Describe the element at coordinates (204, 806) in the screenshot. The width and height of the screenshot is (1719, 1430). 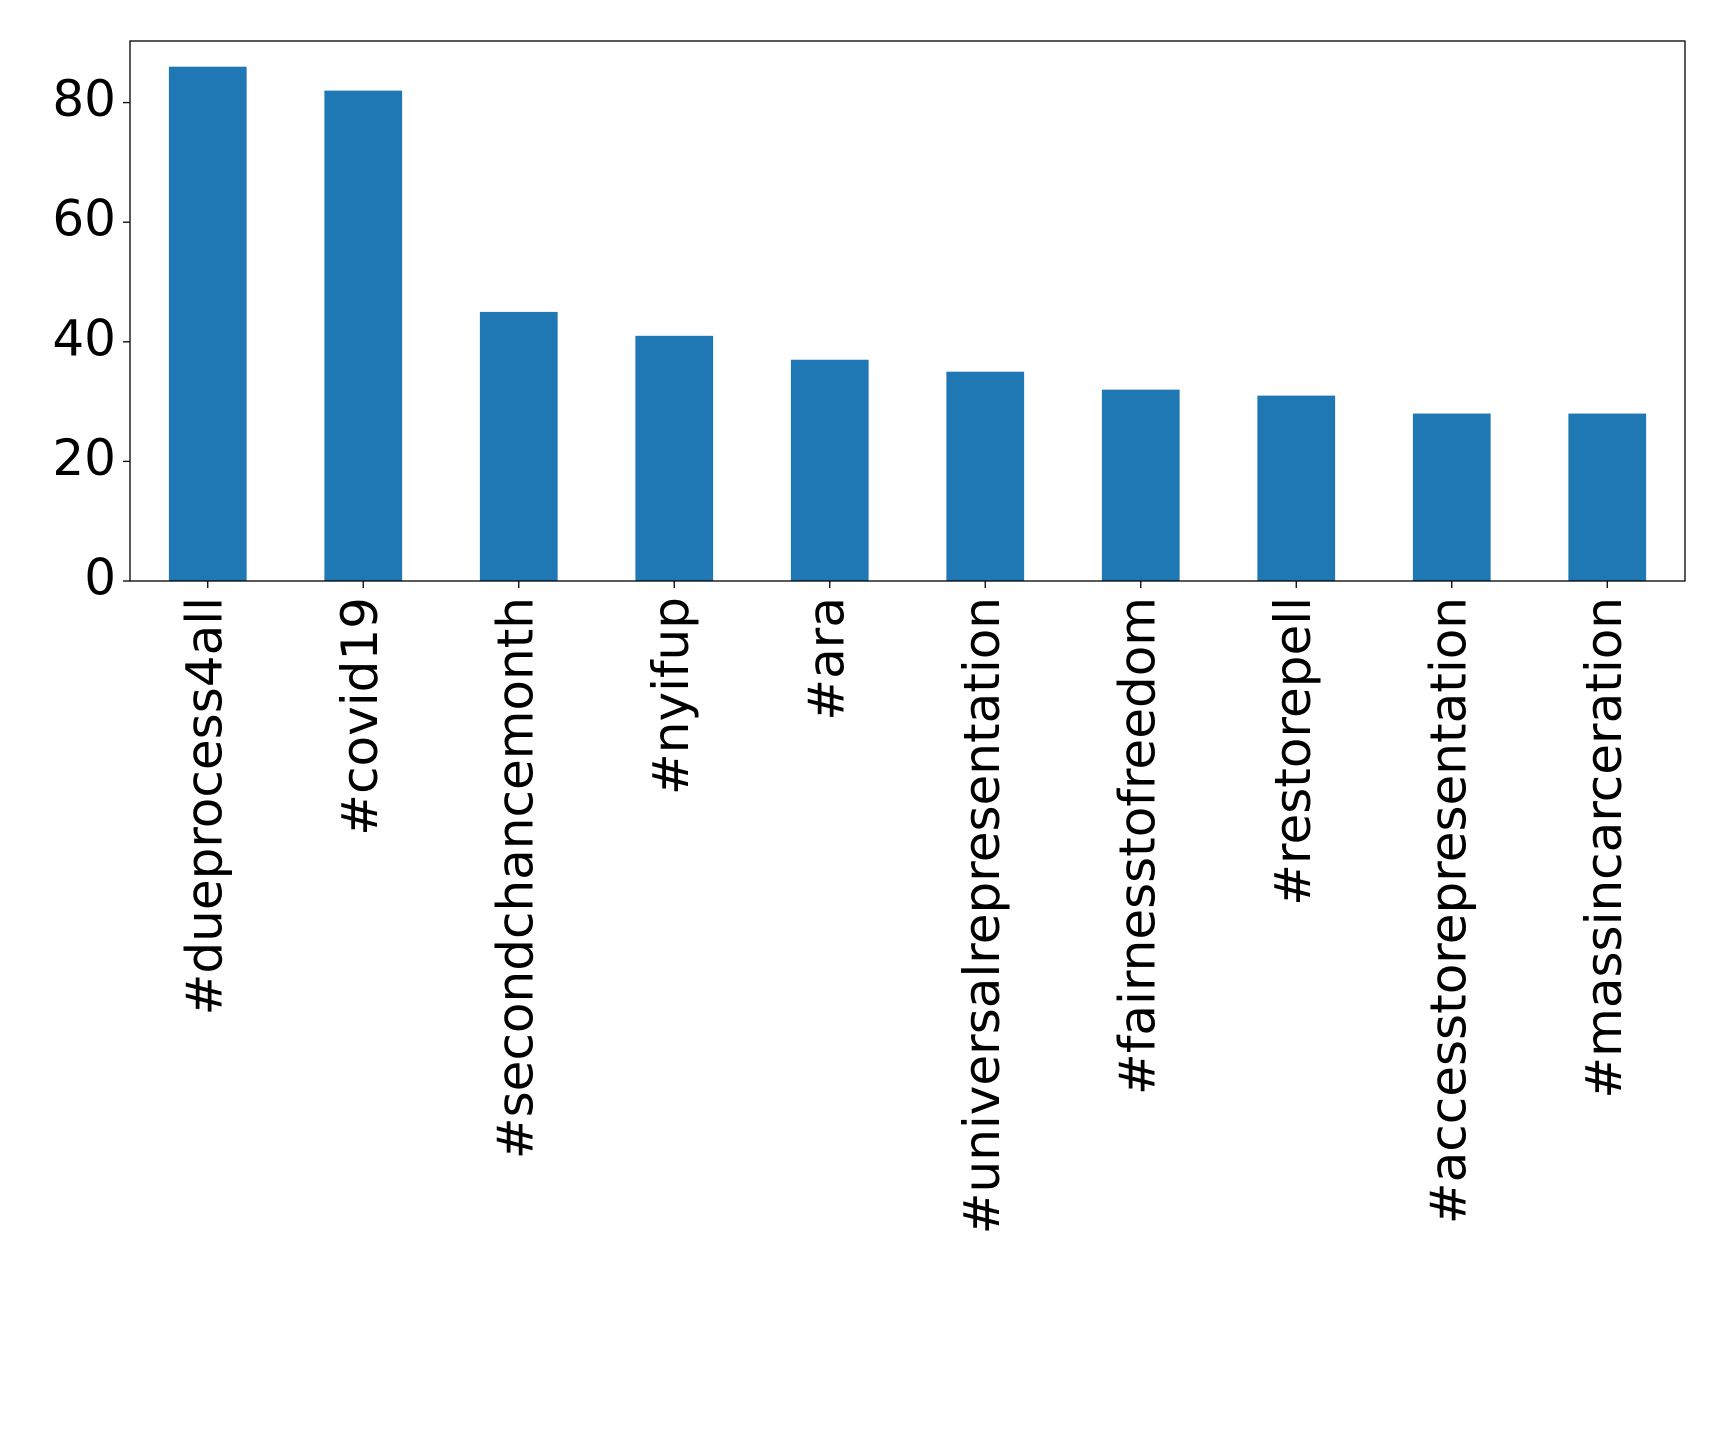
I see `x-tick-label: #dueprocess4all` at that location.